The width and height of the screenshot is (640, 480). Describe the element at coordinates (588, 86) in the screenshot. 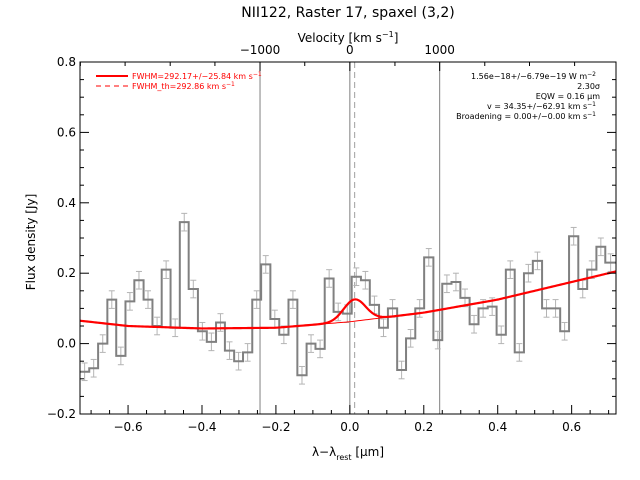

I see `fit-annotation: 2.30σ` at that location.